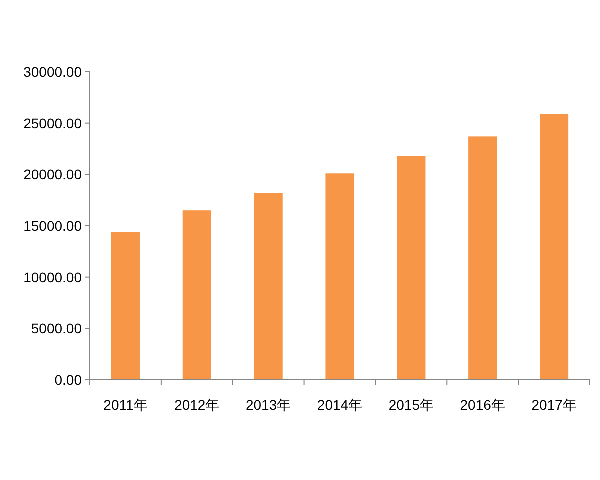 The width and height of the screenshot is (600, 480). I want to click on x-tick-label: 2016年, so click(483, 405).